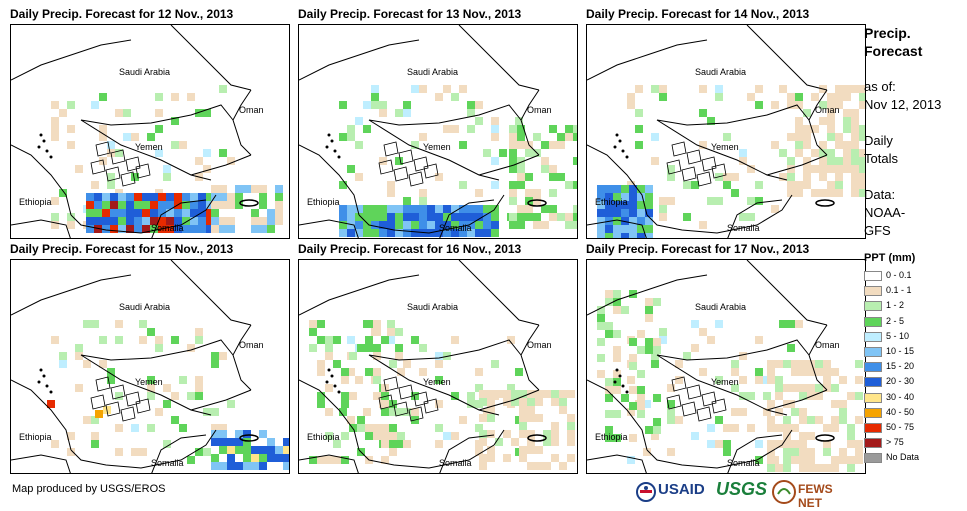 The width and height of the screenshot is (967, 511). What do you see at coordinates (890, 258) in the screenshot?
I see `legend-title: PPT (mm)` at bounding box center [890, 258].